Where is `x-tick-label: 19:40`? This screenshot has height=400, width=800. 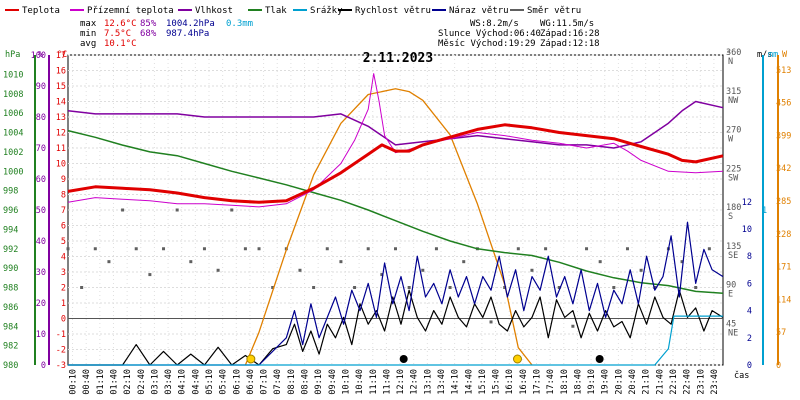 x-tick-label: 19:40 is located at coordinates (606, 382).